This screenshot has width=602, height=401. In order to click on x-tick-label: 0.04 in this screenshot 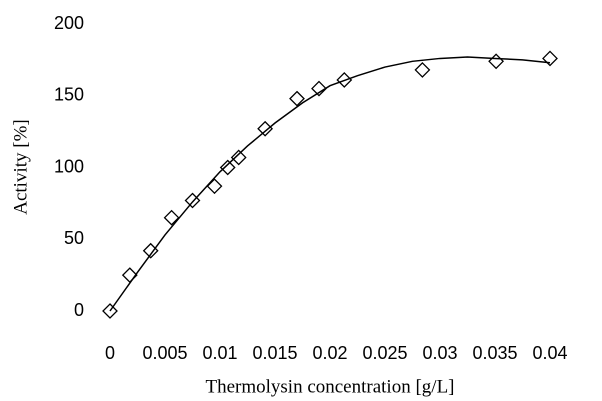, I will do `click(549, 353)`.